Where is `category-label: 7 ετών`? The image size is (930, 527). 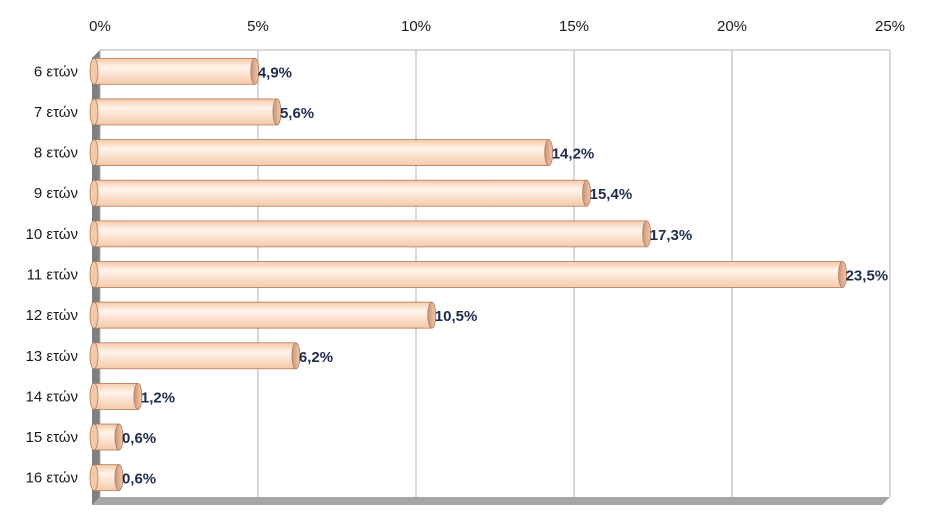
category-label: 7 ετών is located at coordinates (56, 112).